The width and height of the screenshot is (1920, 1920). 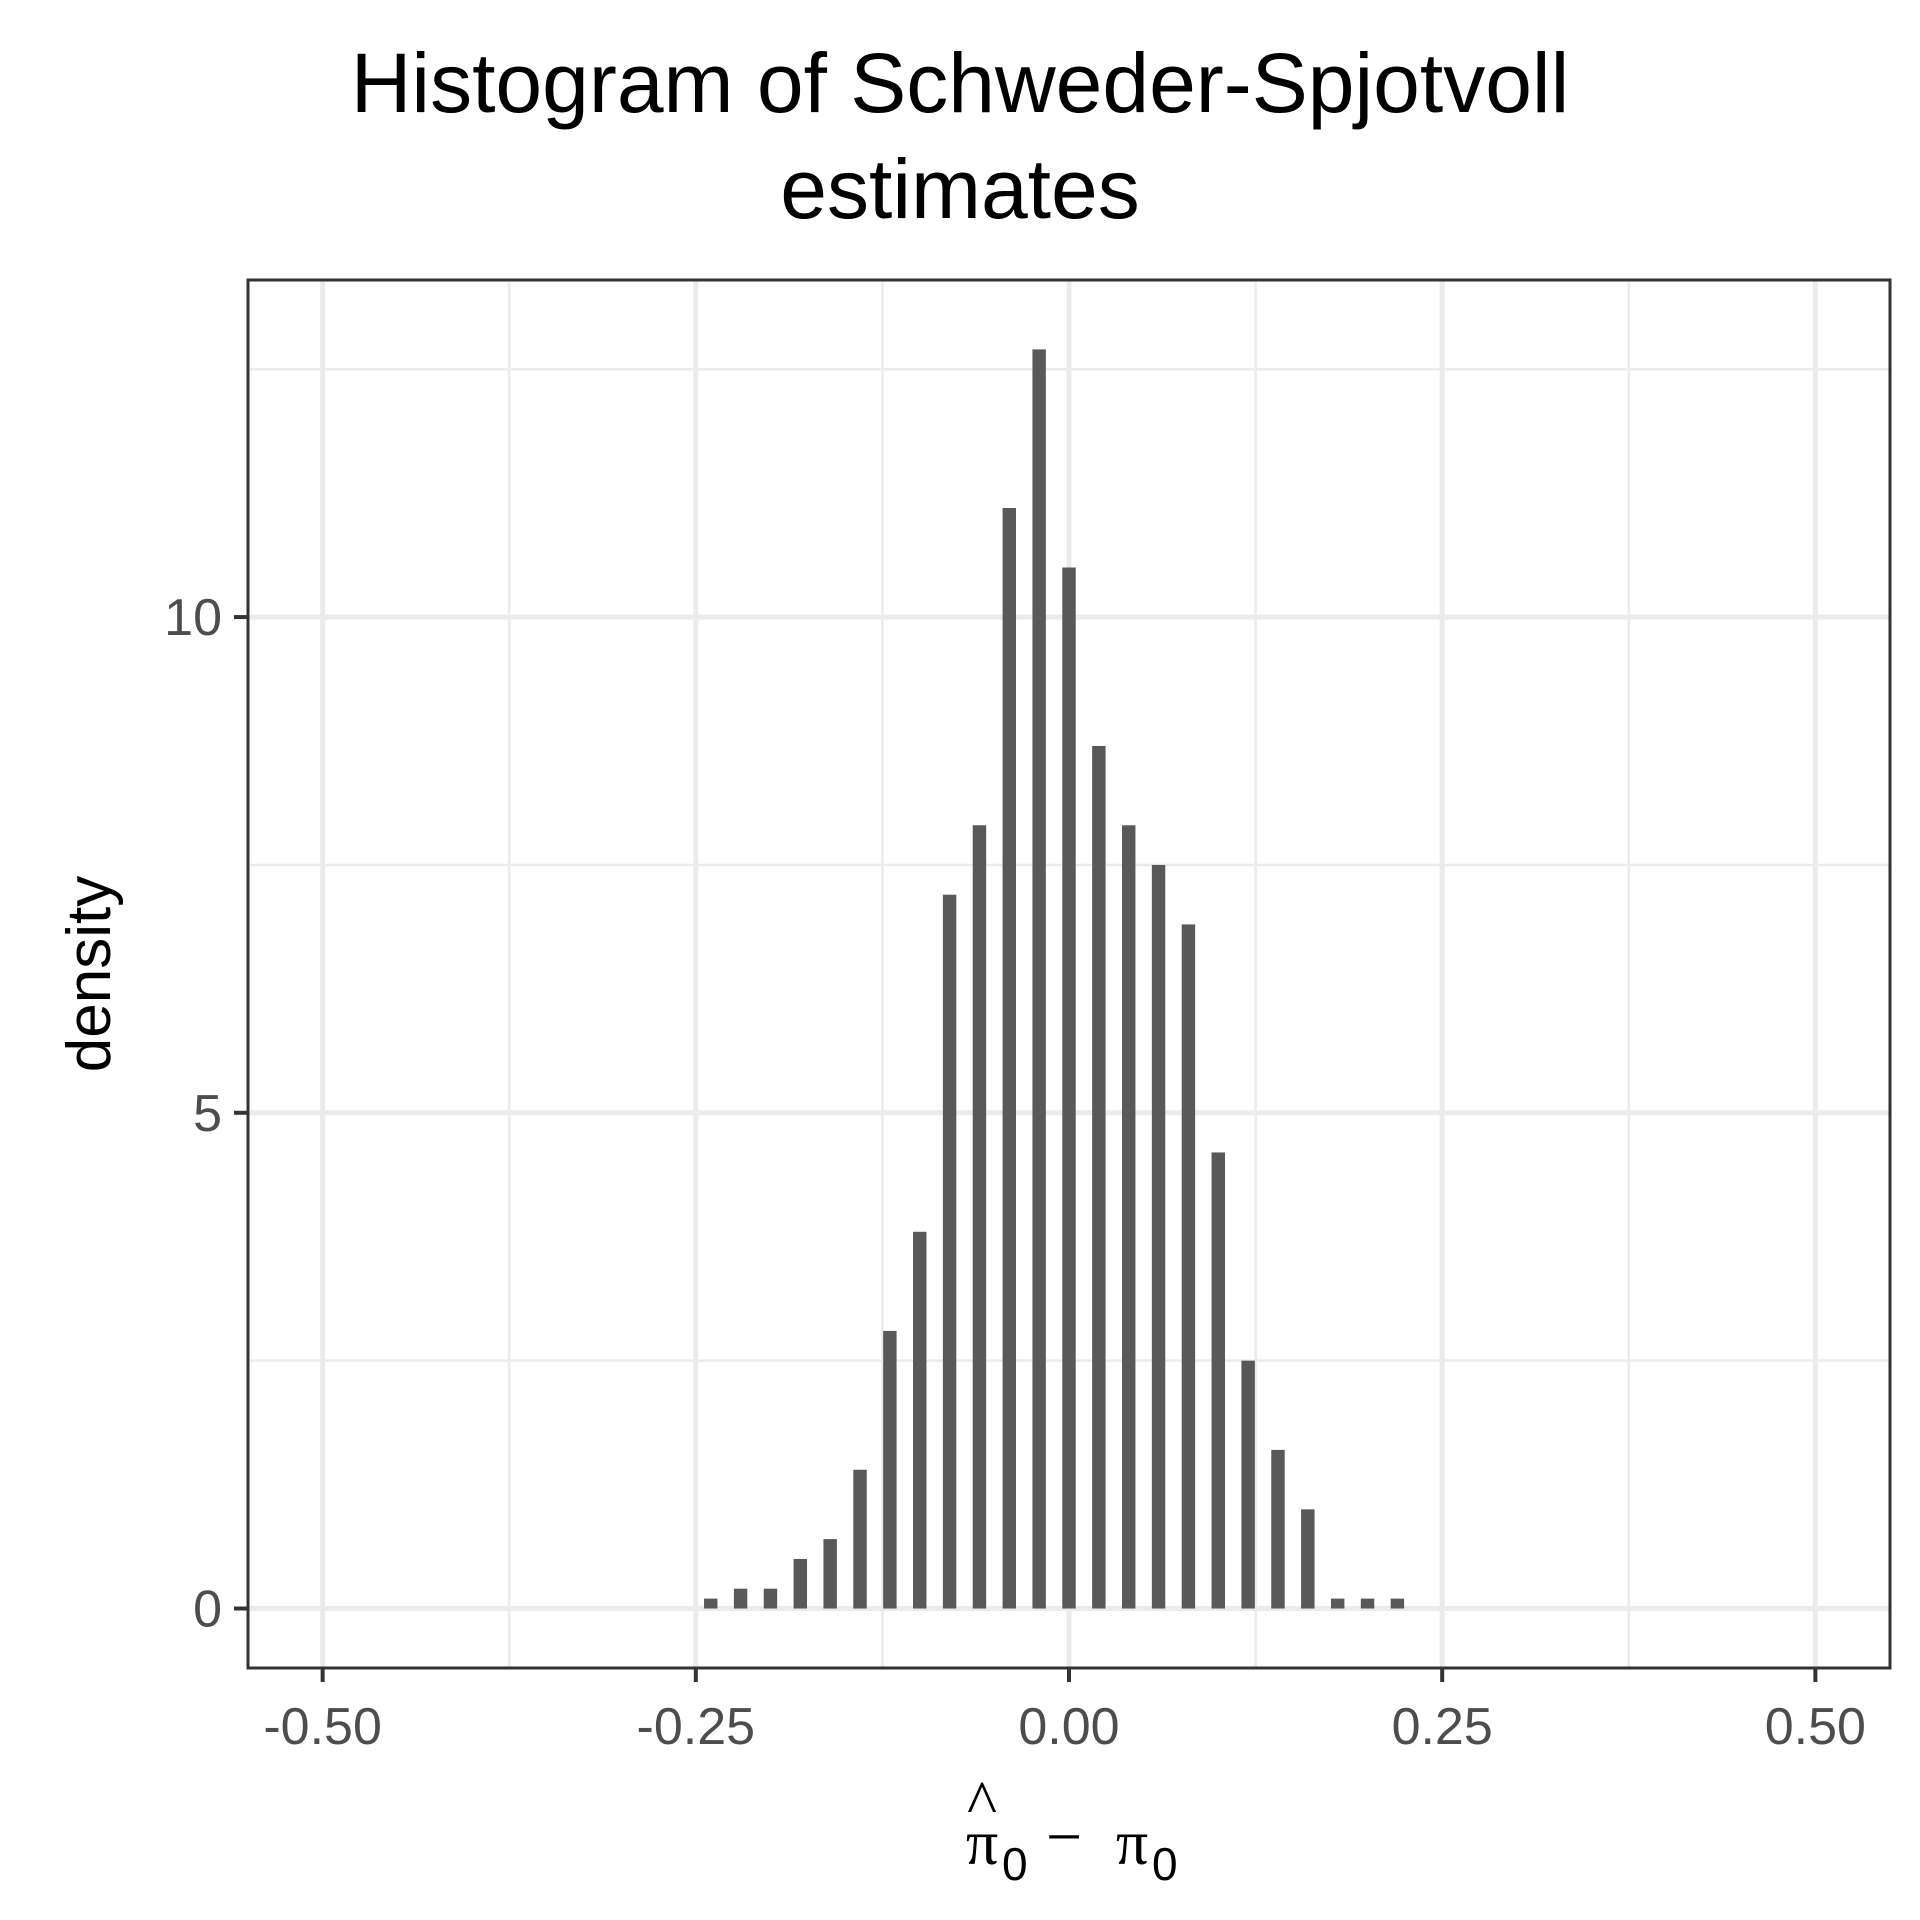 I want to click on x-tick-label: -0.25, so click(x=696, y=1727).